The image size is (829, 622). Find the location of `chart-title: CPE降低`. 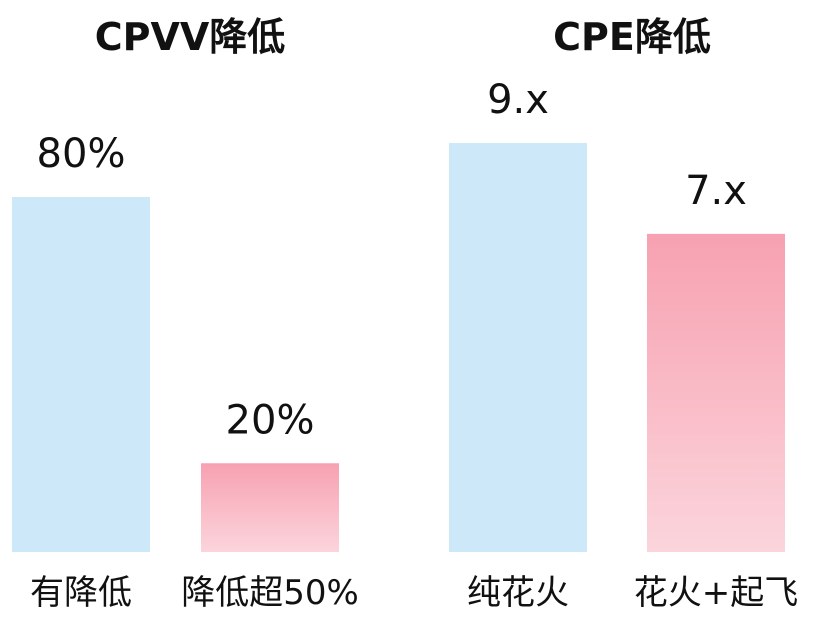

chart-title: CPE降低 is located at coordinates (632, 37).